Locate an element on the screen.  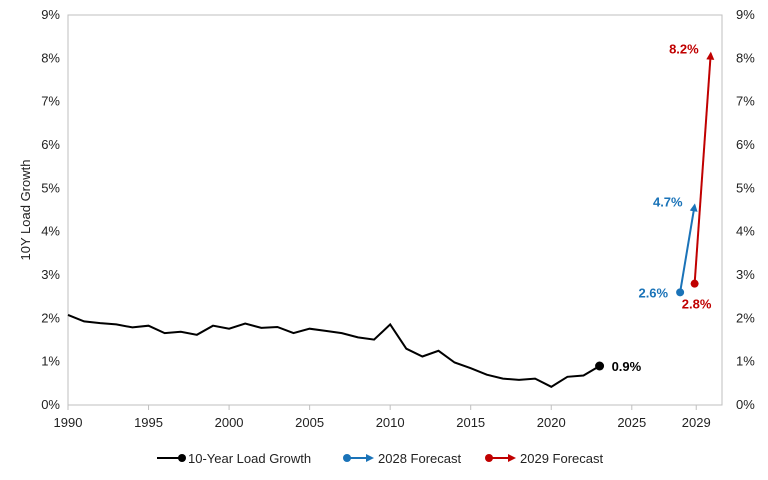
x-tick-label: 2000 is located at coordinates (229, 422).